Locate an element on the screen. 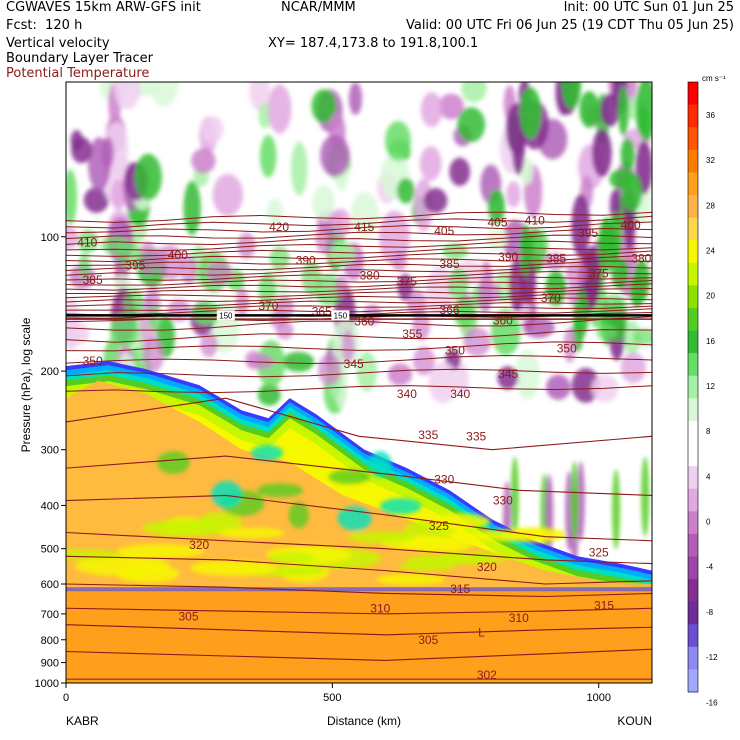 Image resolution: width=740 pixels, height=740 pixels. y-tick-label: 900 is located at coordinates (50, 664).